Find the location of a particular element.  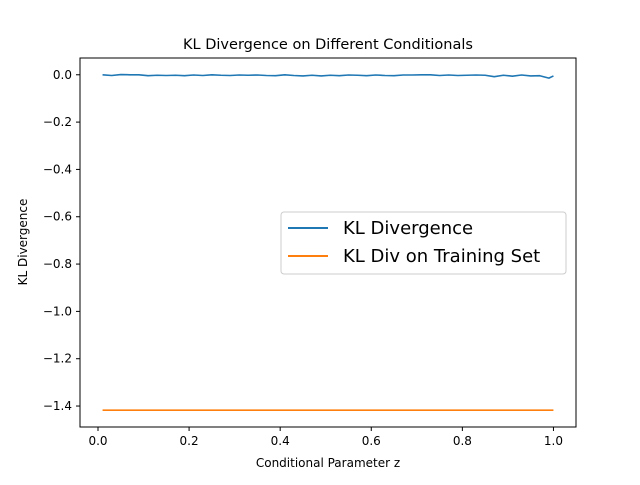

legend-label-kl-divergence: KL Divergence is located at coordinates (408, 228).